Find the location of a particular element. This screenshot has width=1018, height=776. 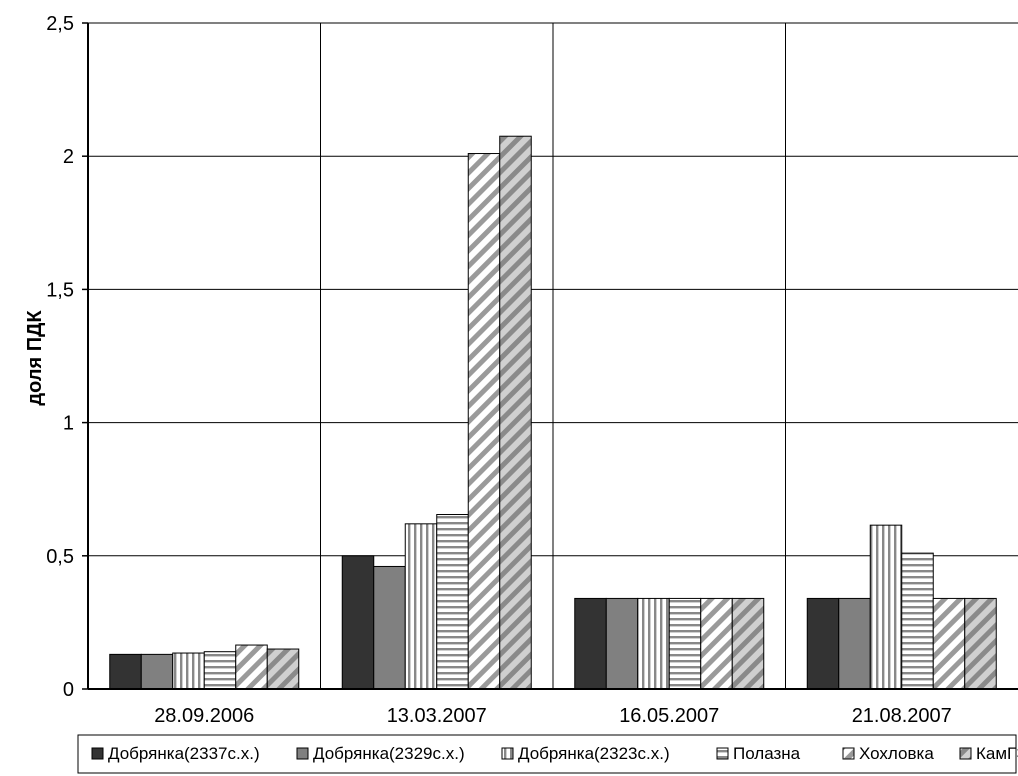

y-tick-label: 0 is located at coordinates (68, 690).